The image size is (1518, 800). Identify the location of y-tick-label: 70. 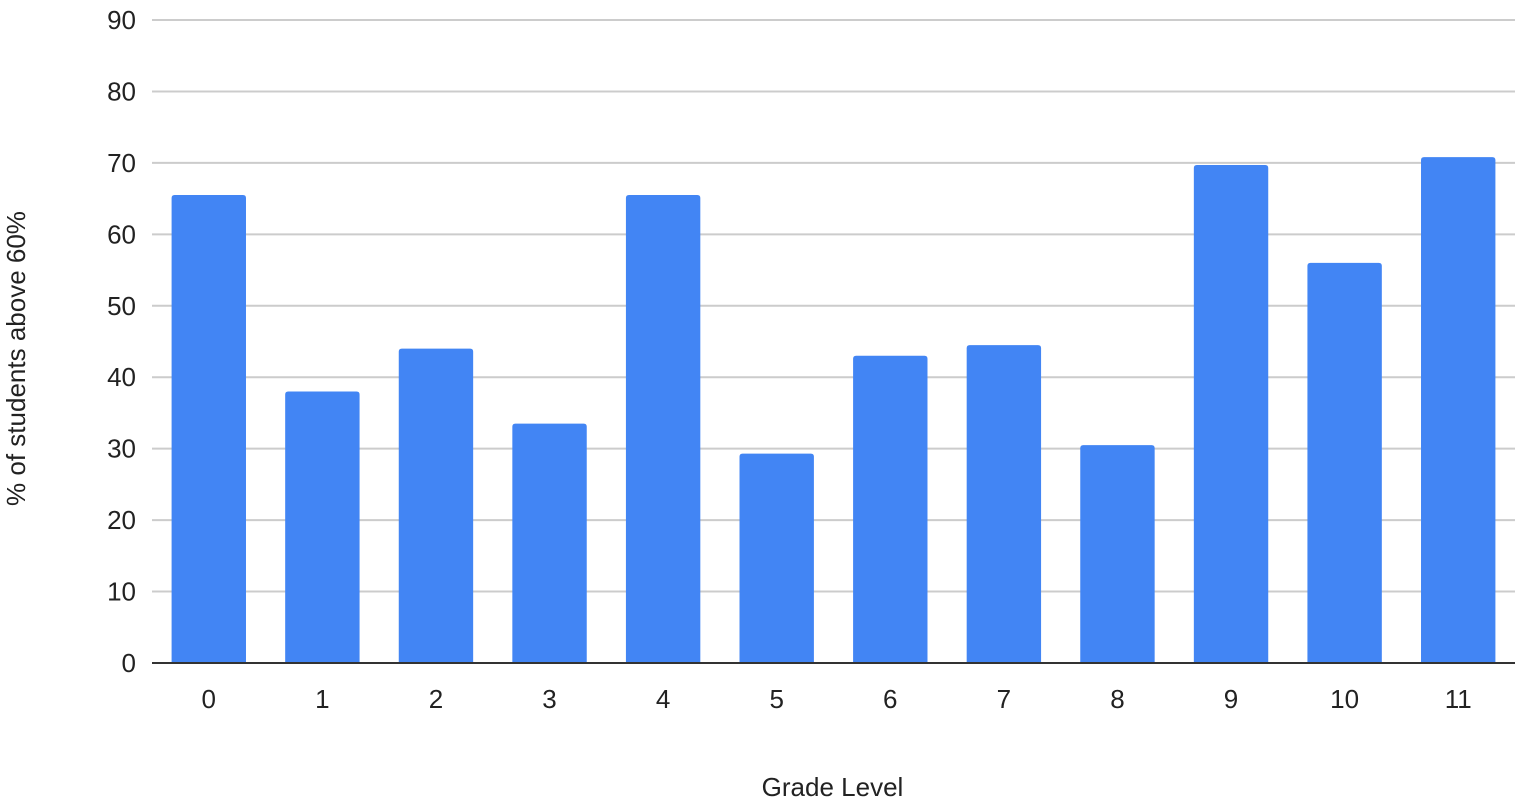
(121, 163).